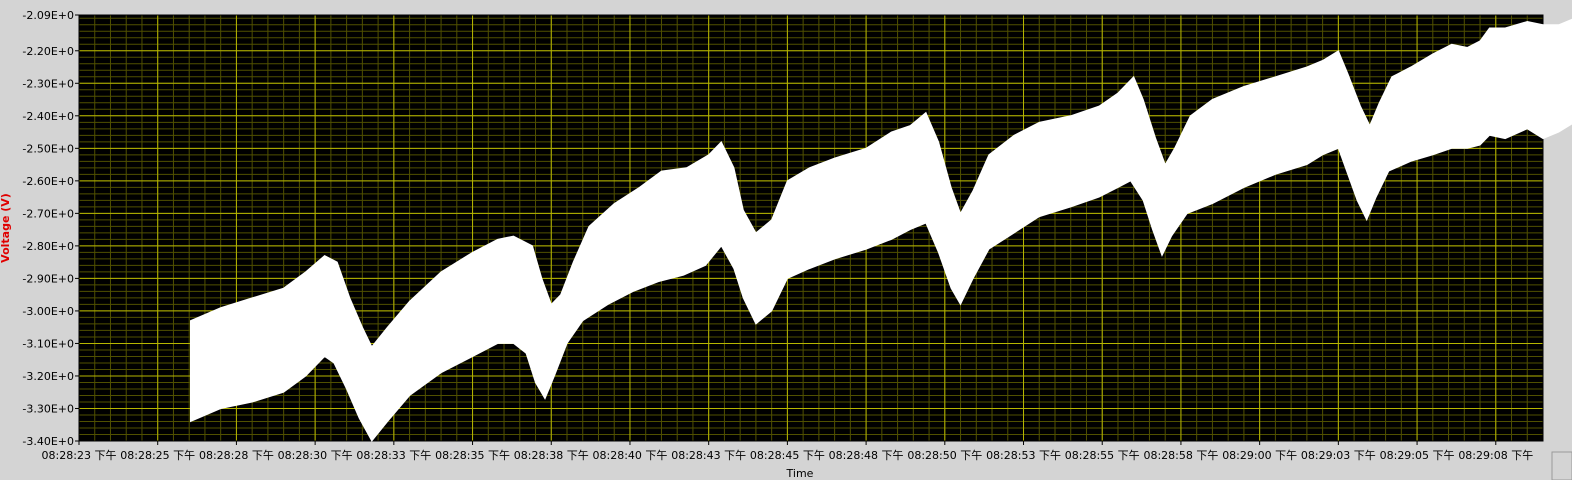 The height and width of the screenshot is (480, 1572). I want to click on x-tick-label: 08:28:53 下午, so click(1023, 455).